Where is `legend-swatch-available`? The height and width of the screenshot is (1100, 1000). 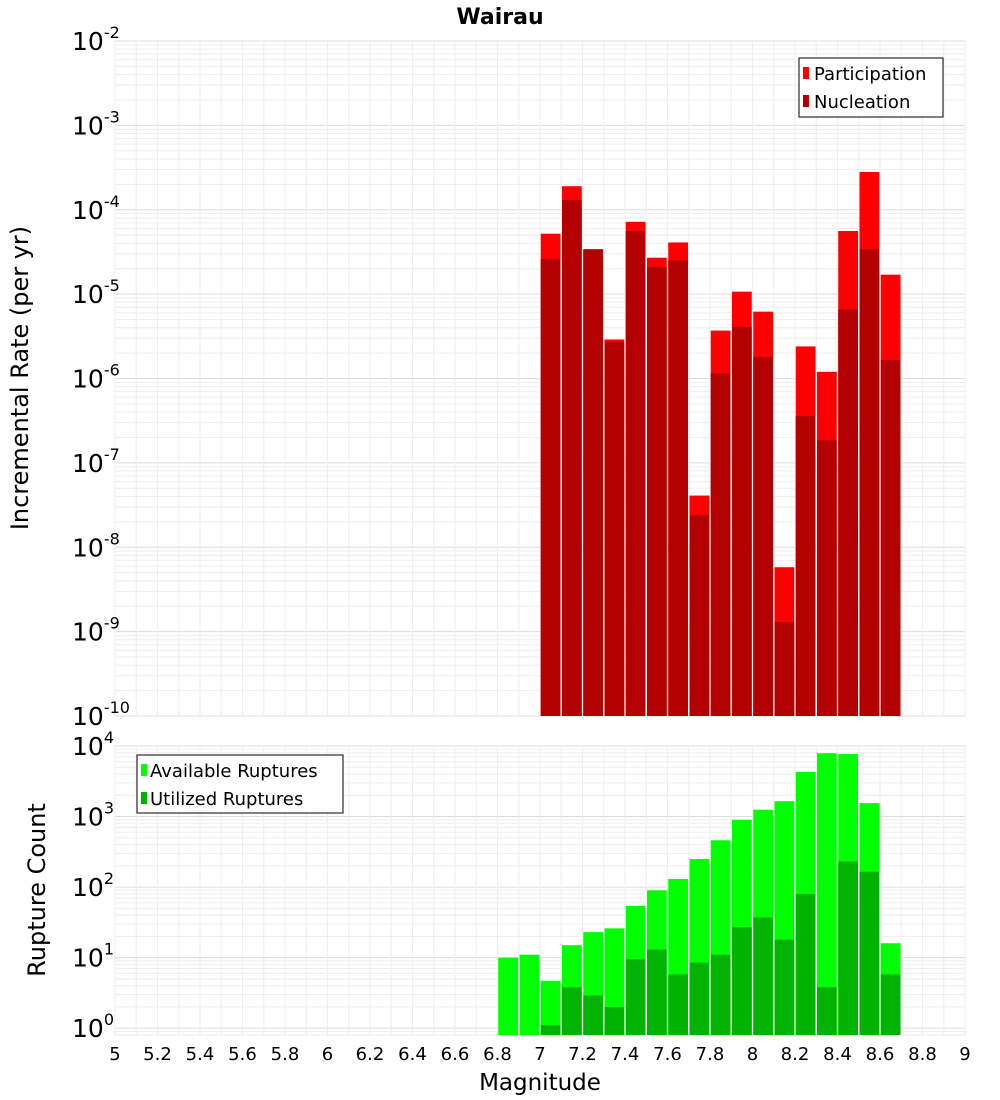
legend-swatch-available is located at coordinates (144, 770).